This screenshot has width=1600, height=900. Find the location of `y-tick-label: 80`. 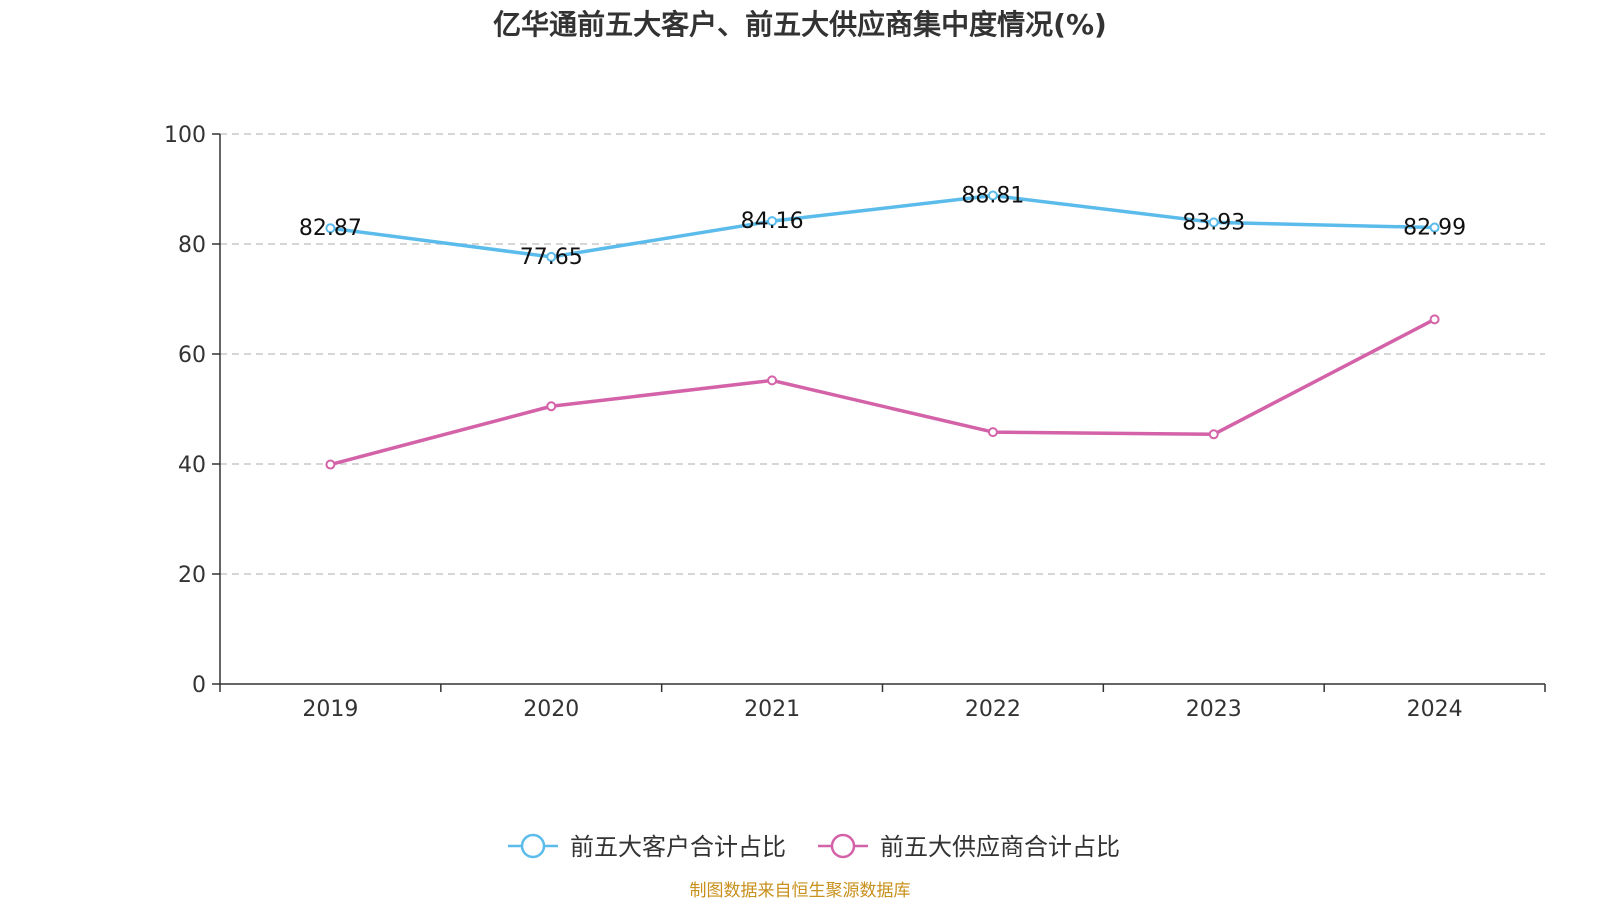

y-tick-label: 80 is located at coordinates (192, 245).